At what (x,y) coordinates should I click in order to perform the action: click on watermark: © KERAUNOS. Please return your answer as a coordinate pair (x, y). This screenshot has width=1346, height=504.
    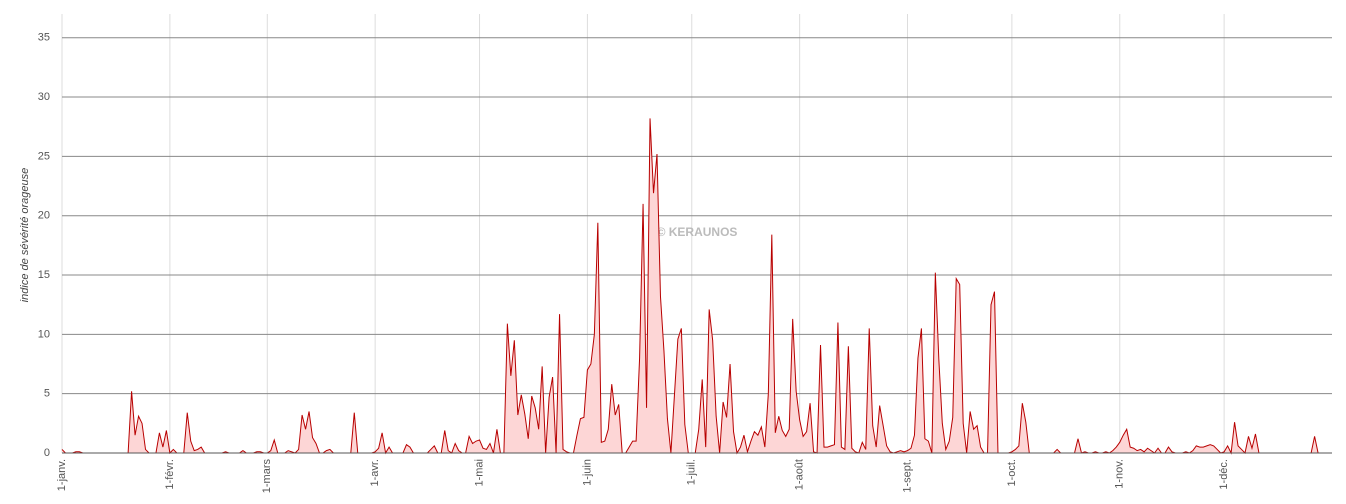
    Looking at the image, I should click on (697, 232).